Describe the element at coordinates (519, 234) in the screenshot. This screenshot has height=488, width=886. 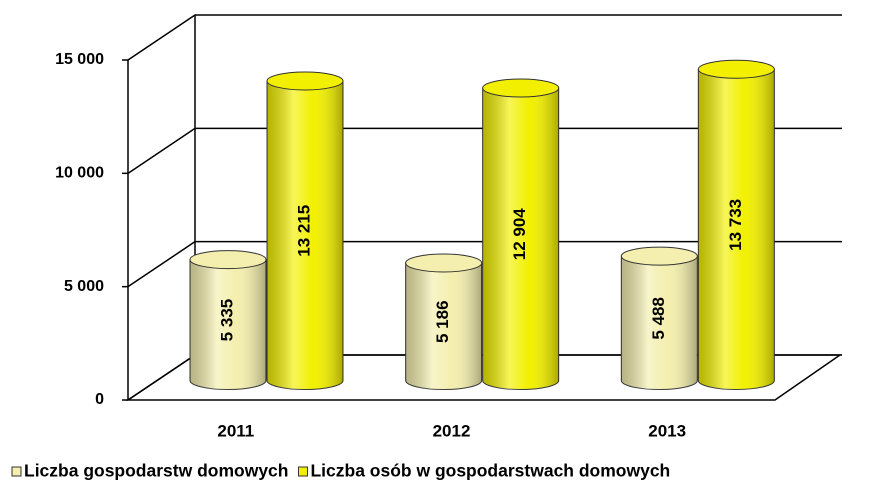
I see `data-label: 12 904` at that location.